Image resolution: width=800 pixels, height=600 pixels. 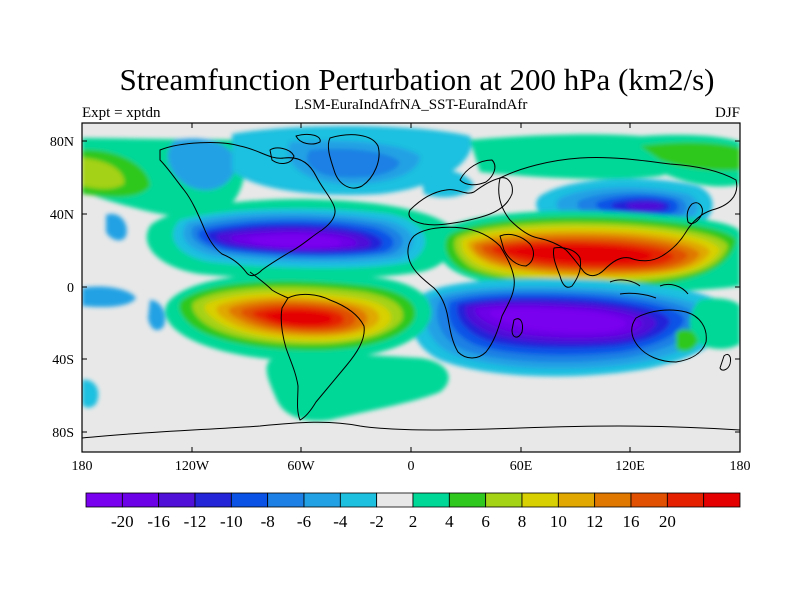 What do you see at coordinates (63, 360) in the screenshot?
I see `lat-tick-label: 40S` at bounding box center [63, 360].